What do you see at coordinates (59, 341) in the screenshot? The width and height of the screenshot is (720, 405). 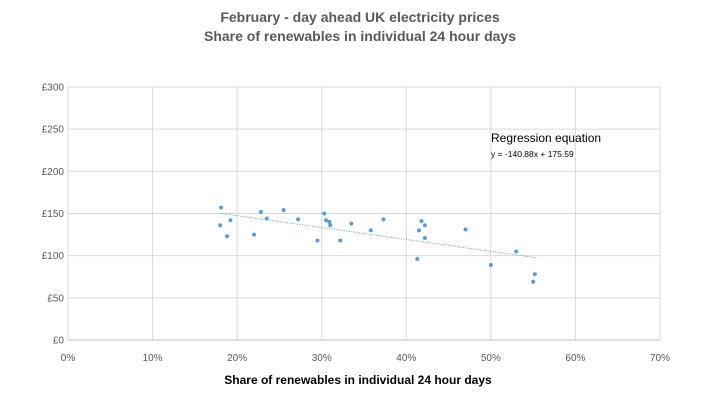 I see `y-tick-label: £0` at bounding box center [59, 341].